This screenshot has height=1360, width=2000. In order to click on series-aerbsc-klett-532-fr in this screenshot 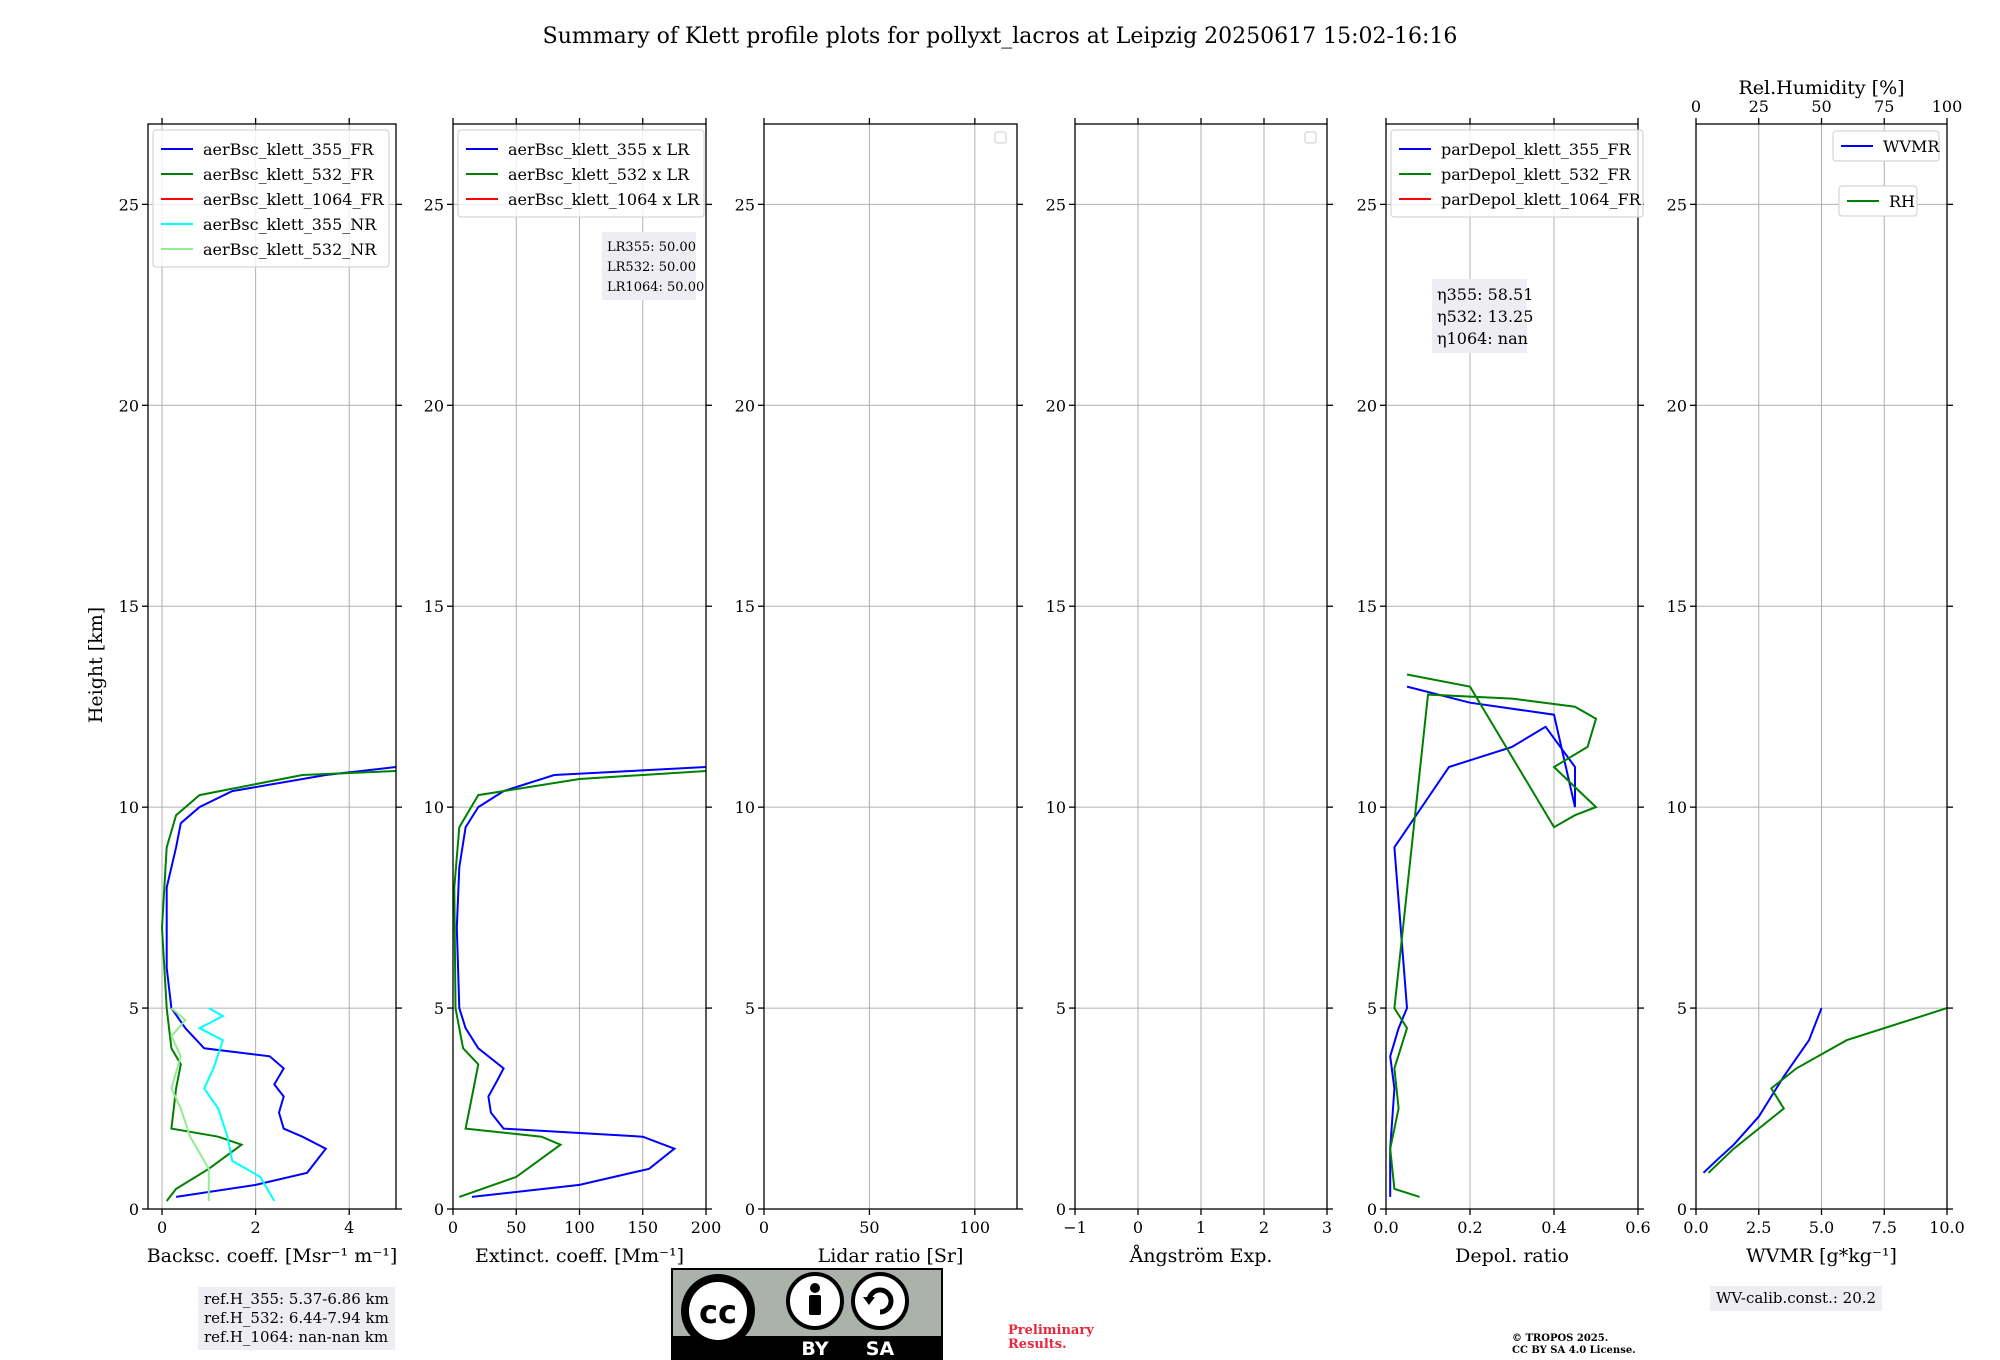, I will do `click(278, 986)`.